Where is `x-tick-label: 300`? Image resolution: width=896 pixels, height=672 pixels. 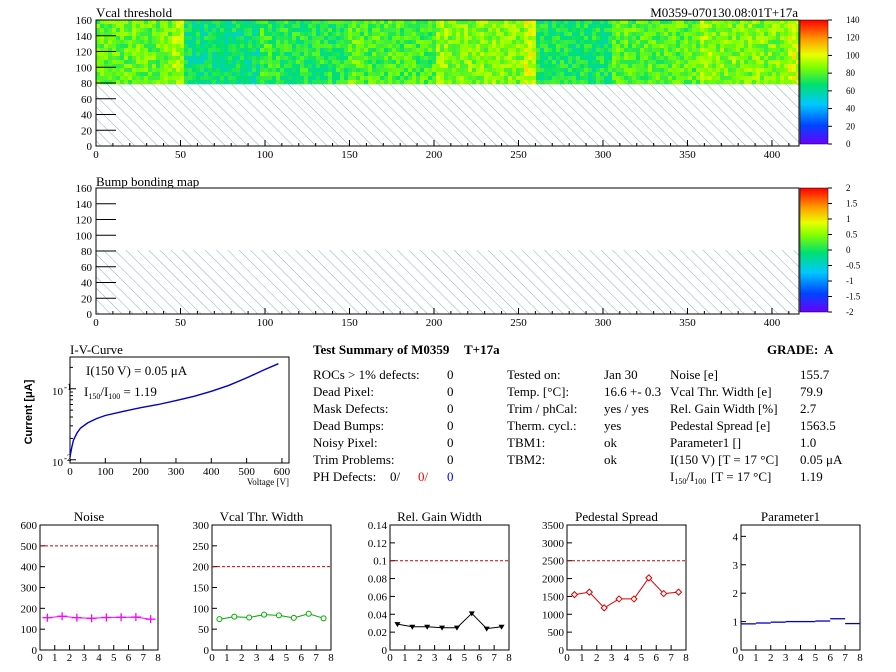 x-tick-label: 300 is located at coordinates (603, 155).